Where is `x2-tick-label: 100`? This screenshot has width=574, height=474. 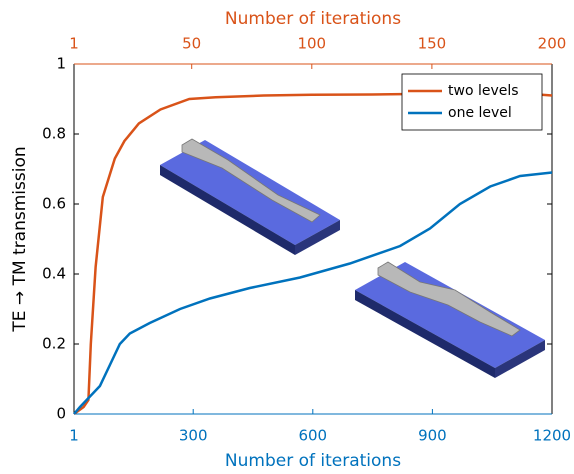 x2-tick-label: 100 is located at coordinates (311, 44).